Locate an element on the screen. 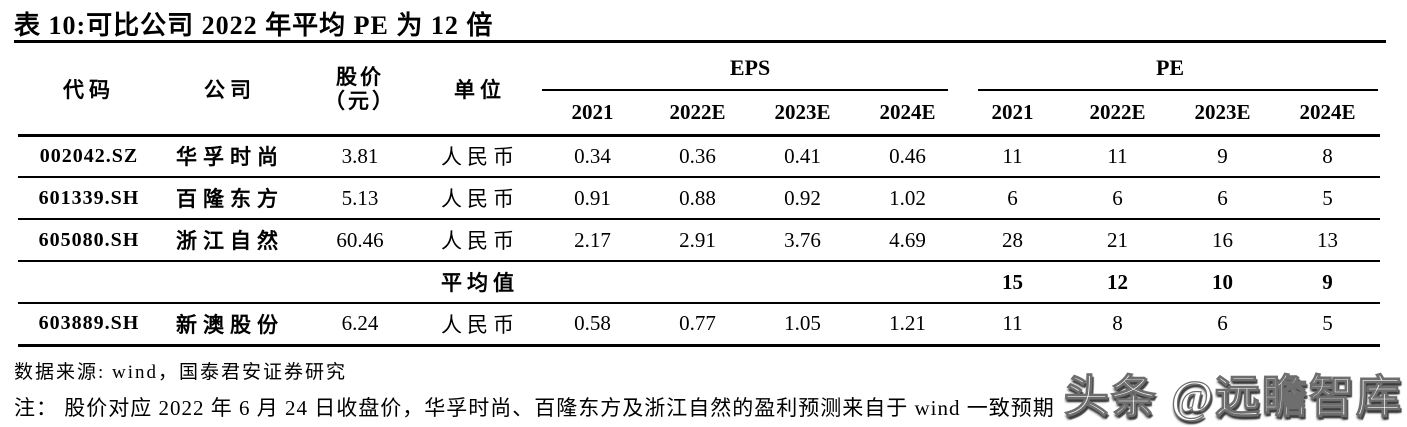  cell-company is located at coordinates (230, 282).